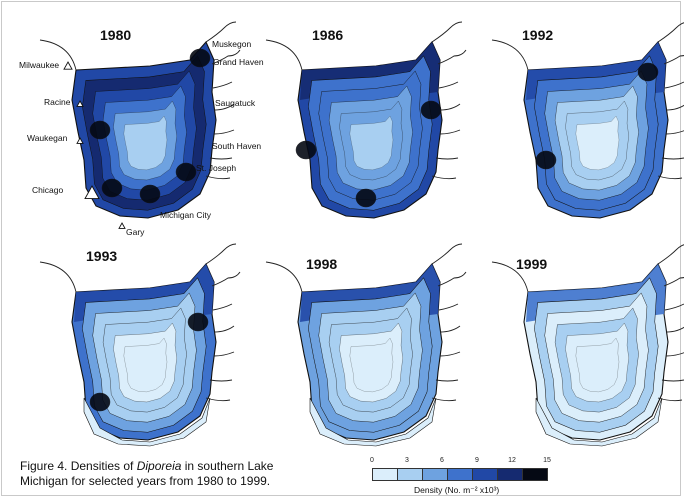 The image size is (684, 499). What do you see at coordinates (235, 103) in the screenshot?
I see `town-label-saugatuck: Saugatuck` at bounding box center [235, 103].